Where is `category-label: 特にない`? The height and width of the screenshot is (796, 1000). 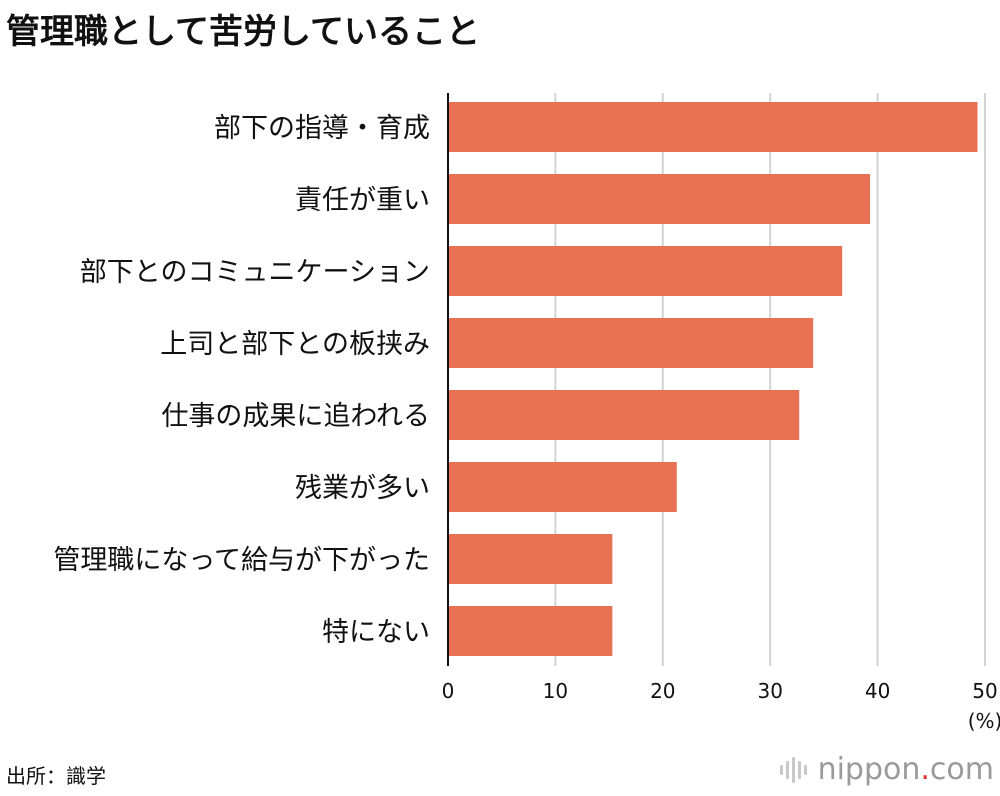 category-label: 特にない is located at coordinates (376, 632).